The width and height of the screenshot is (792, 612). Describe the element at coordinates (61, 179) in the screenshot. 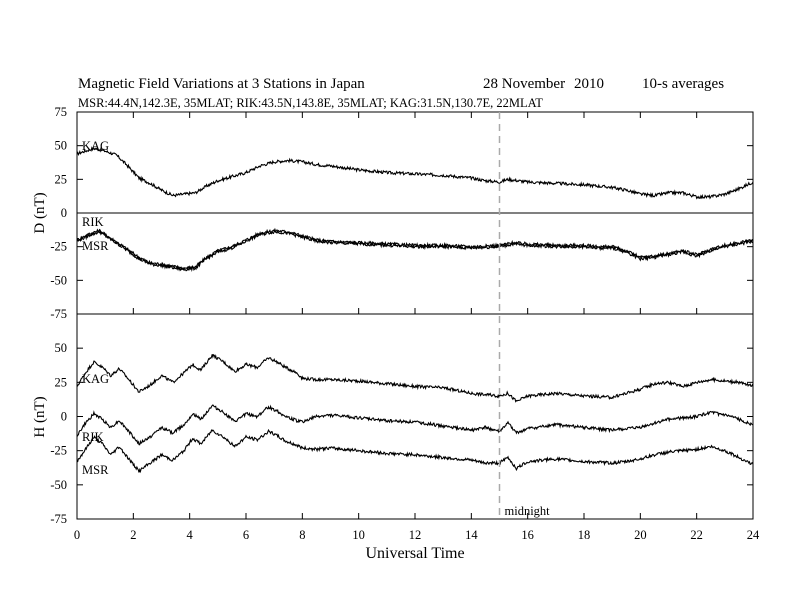

I see `d-y-tick-label: 25` at that location.